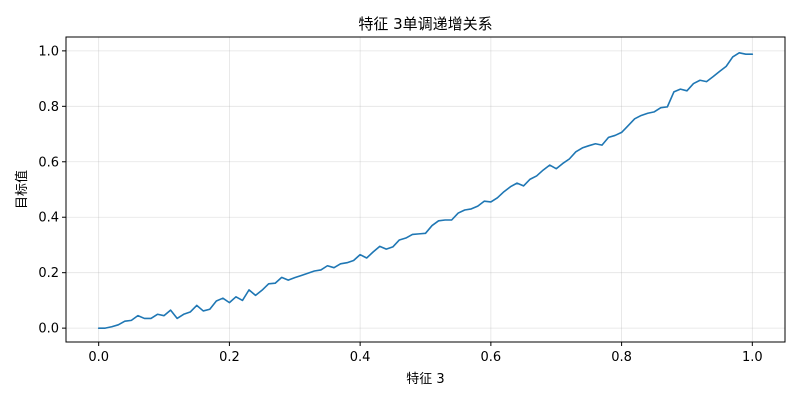 Image resolution: width=800 pixels, height=404 pixels. I want to click on x-tick-label: 1.0, so click(752, 357).